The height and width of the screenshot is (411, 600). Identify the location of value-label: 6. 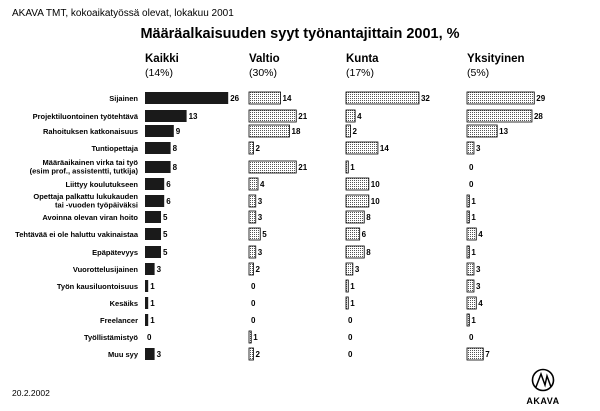
(168, 201).